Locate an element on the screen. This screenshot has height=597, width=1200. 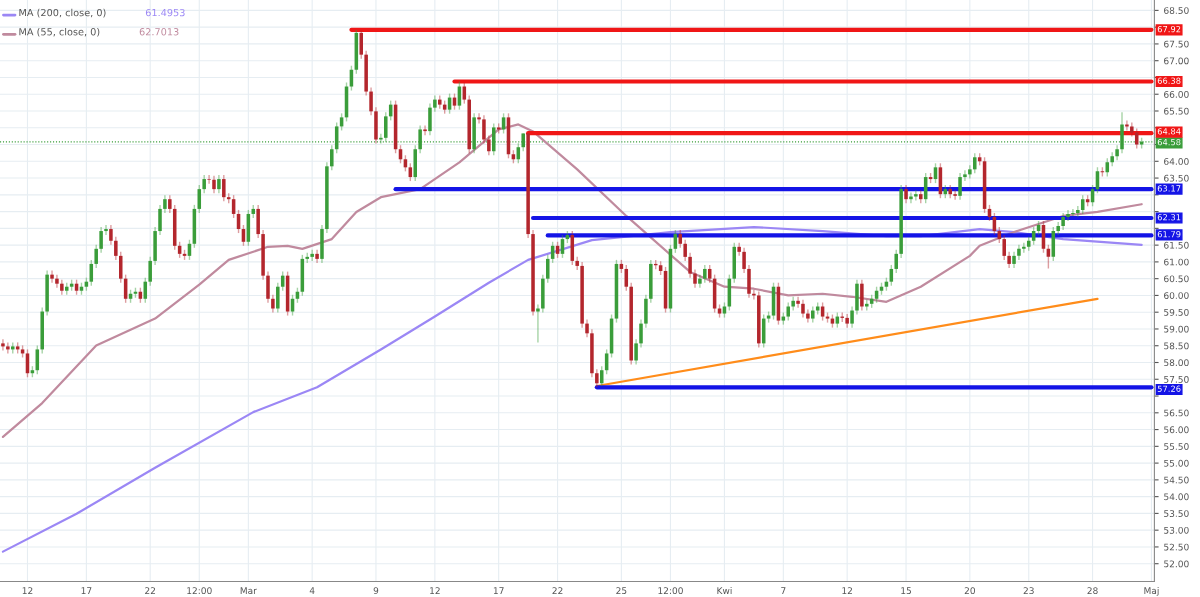
y-tick-label: 57.50 is located at coordinates (1176, 379).